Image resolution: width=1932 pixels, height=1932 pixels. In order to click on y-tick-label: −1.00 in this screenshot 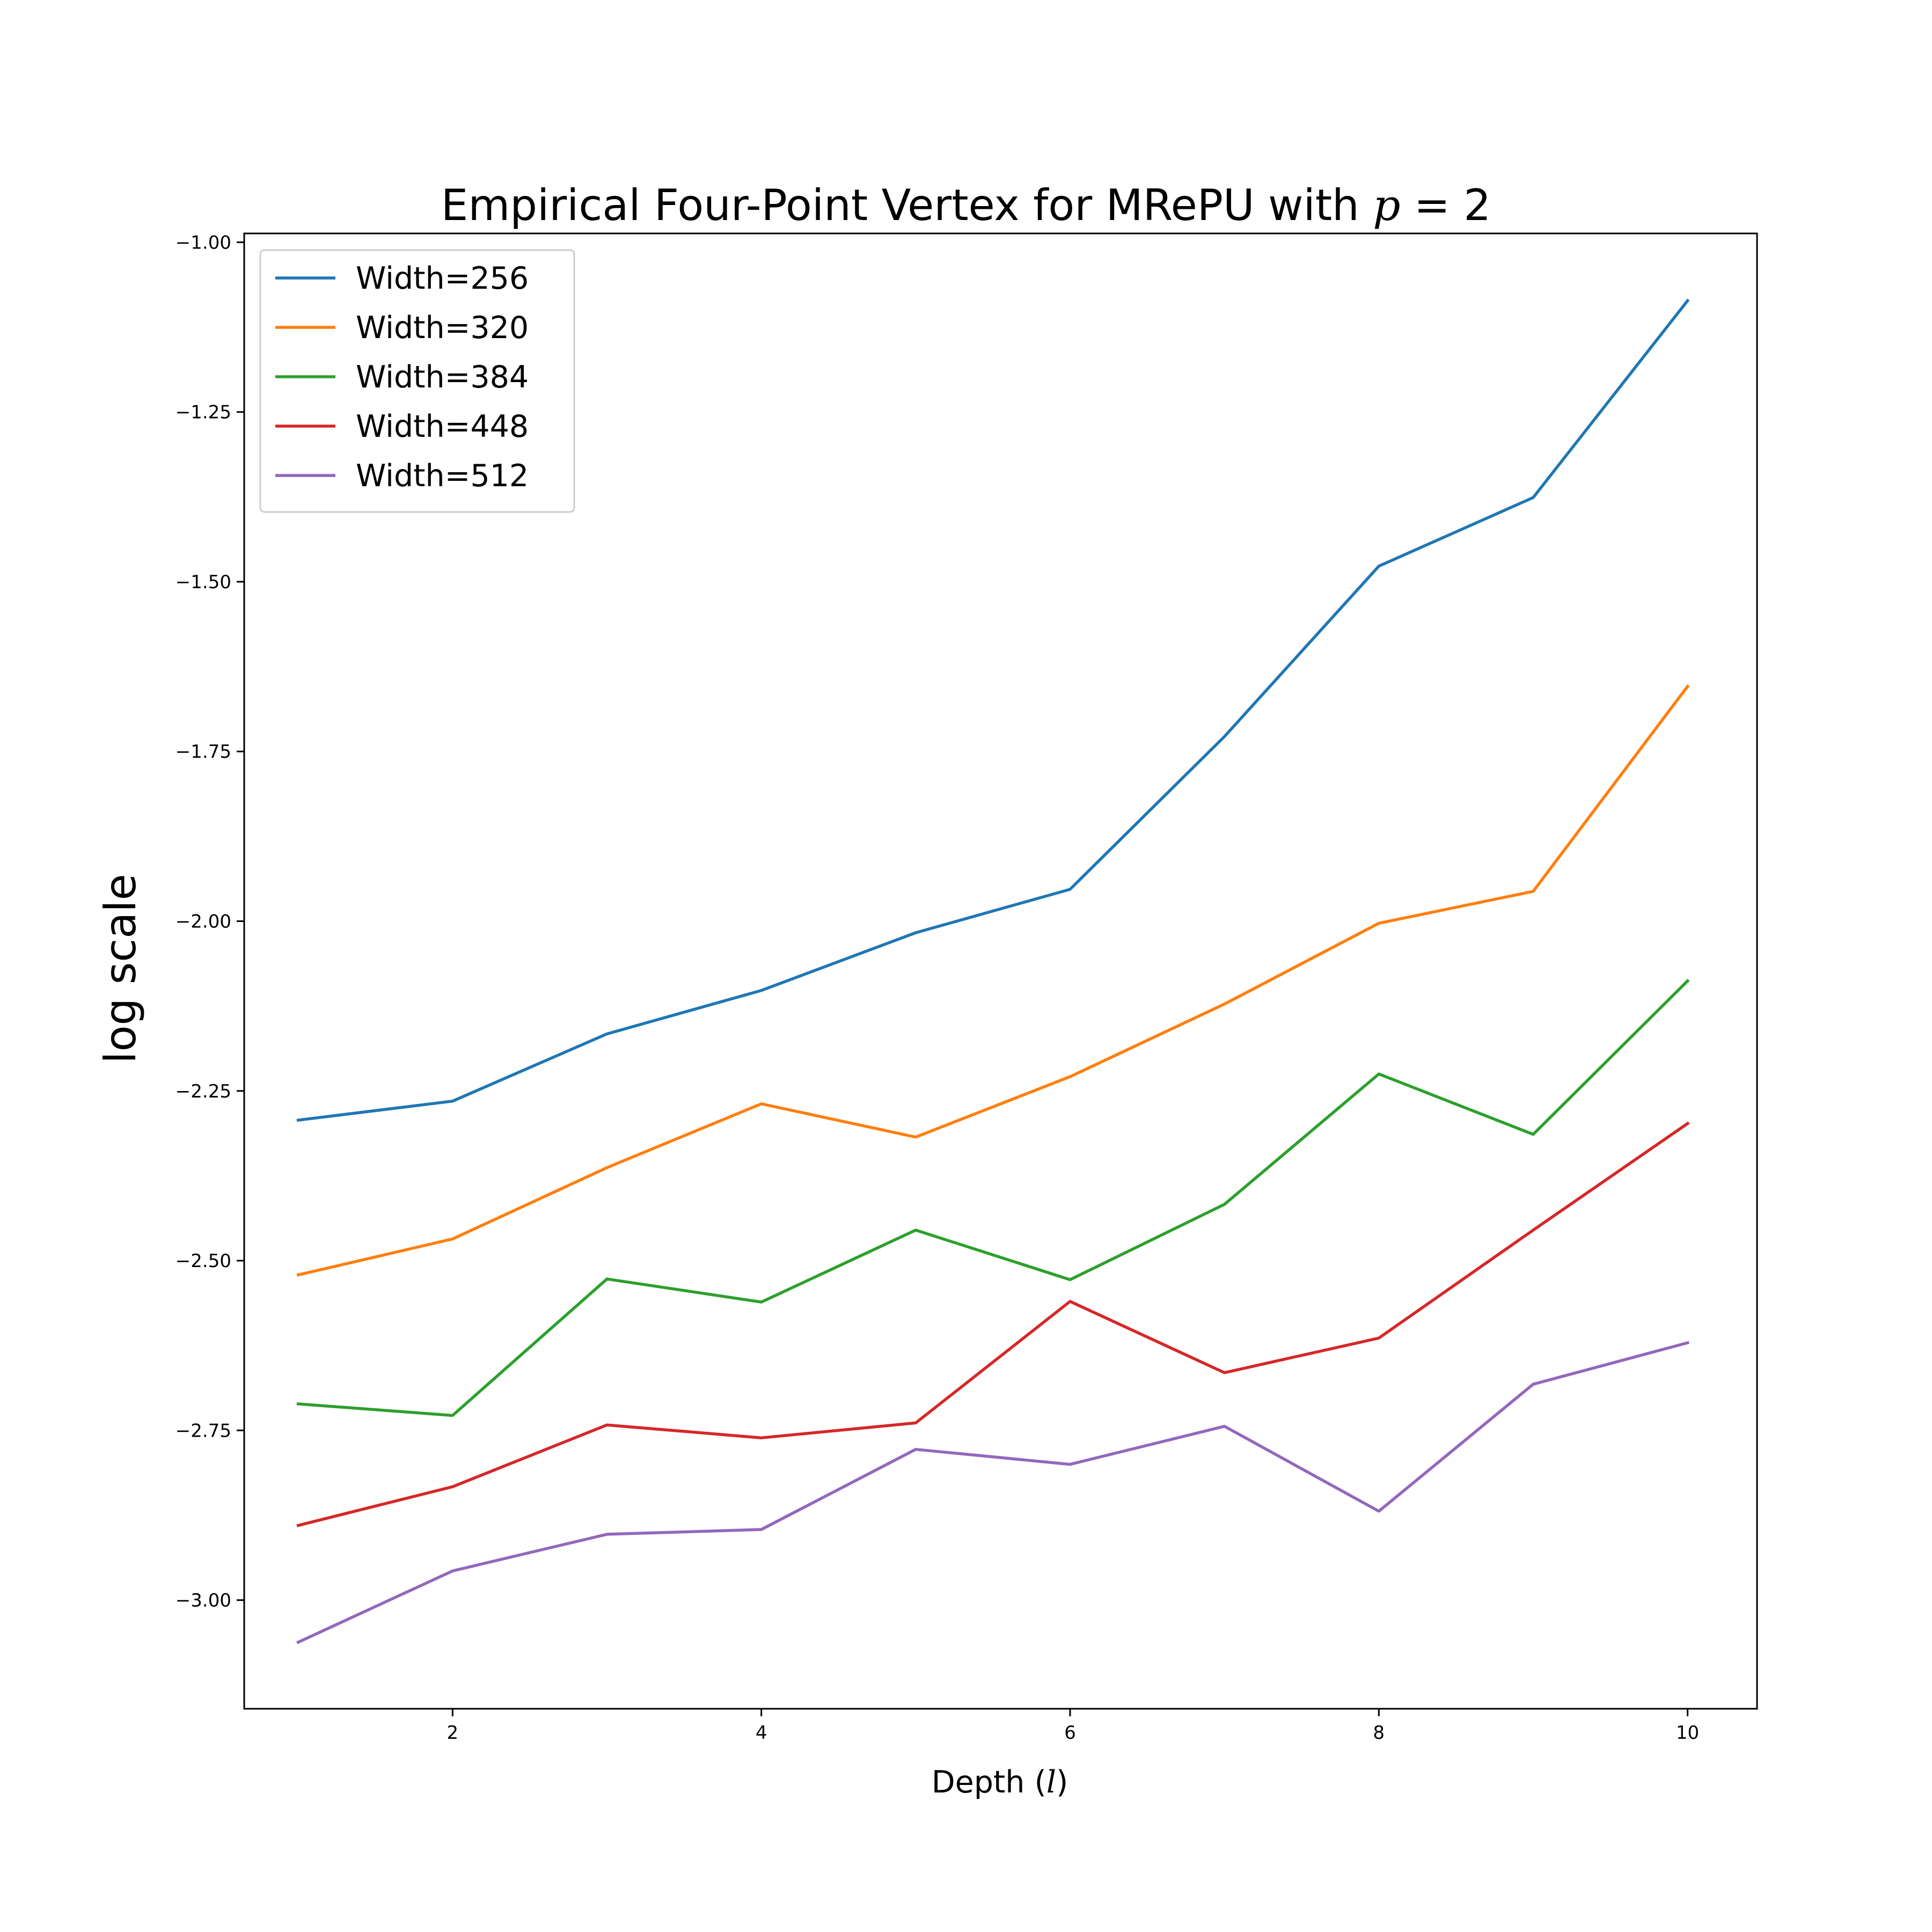, I will do `click(203, 242)`.